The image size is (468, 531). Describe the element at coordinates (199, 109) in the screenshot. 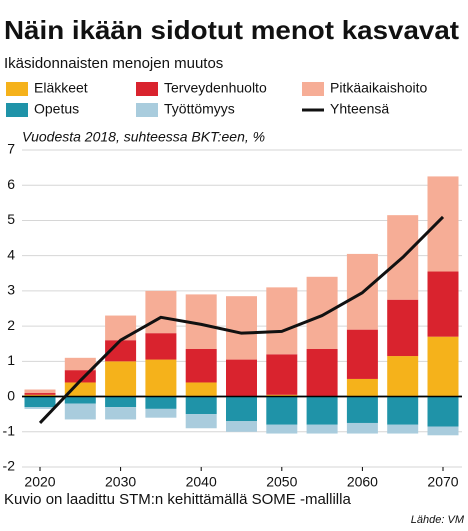

I see `legend-label: Työttömyys` at that location.